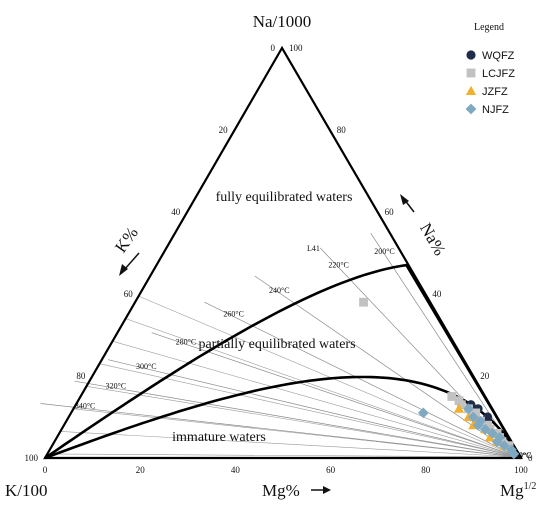 This screenshot has width=550, height=506. Describe the element at coordinates (284, 197) in the screenshot. I see `region-fully-equilibrated: fully equilibrated waters` at that location.